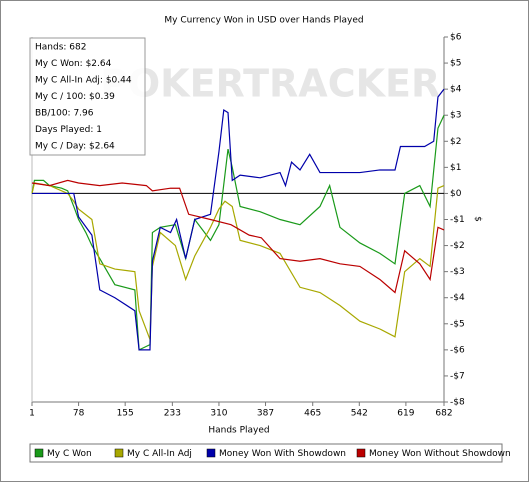 Image resolution: width=529 pixels, height=486 pixels. I want to click on legend-label: Money Won With Showdown, so click(282, 454).